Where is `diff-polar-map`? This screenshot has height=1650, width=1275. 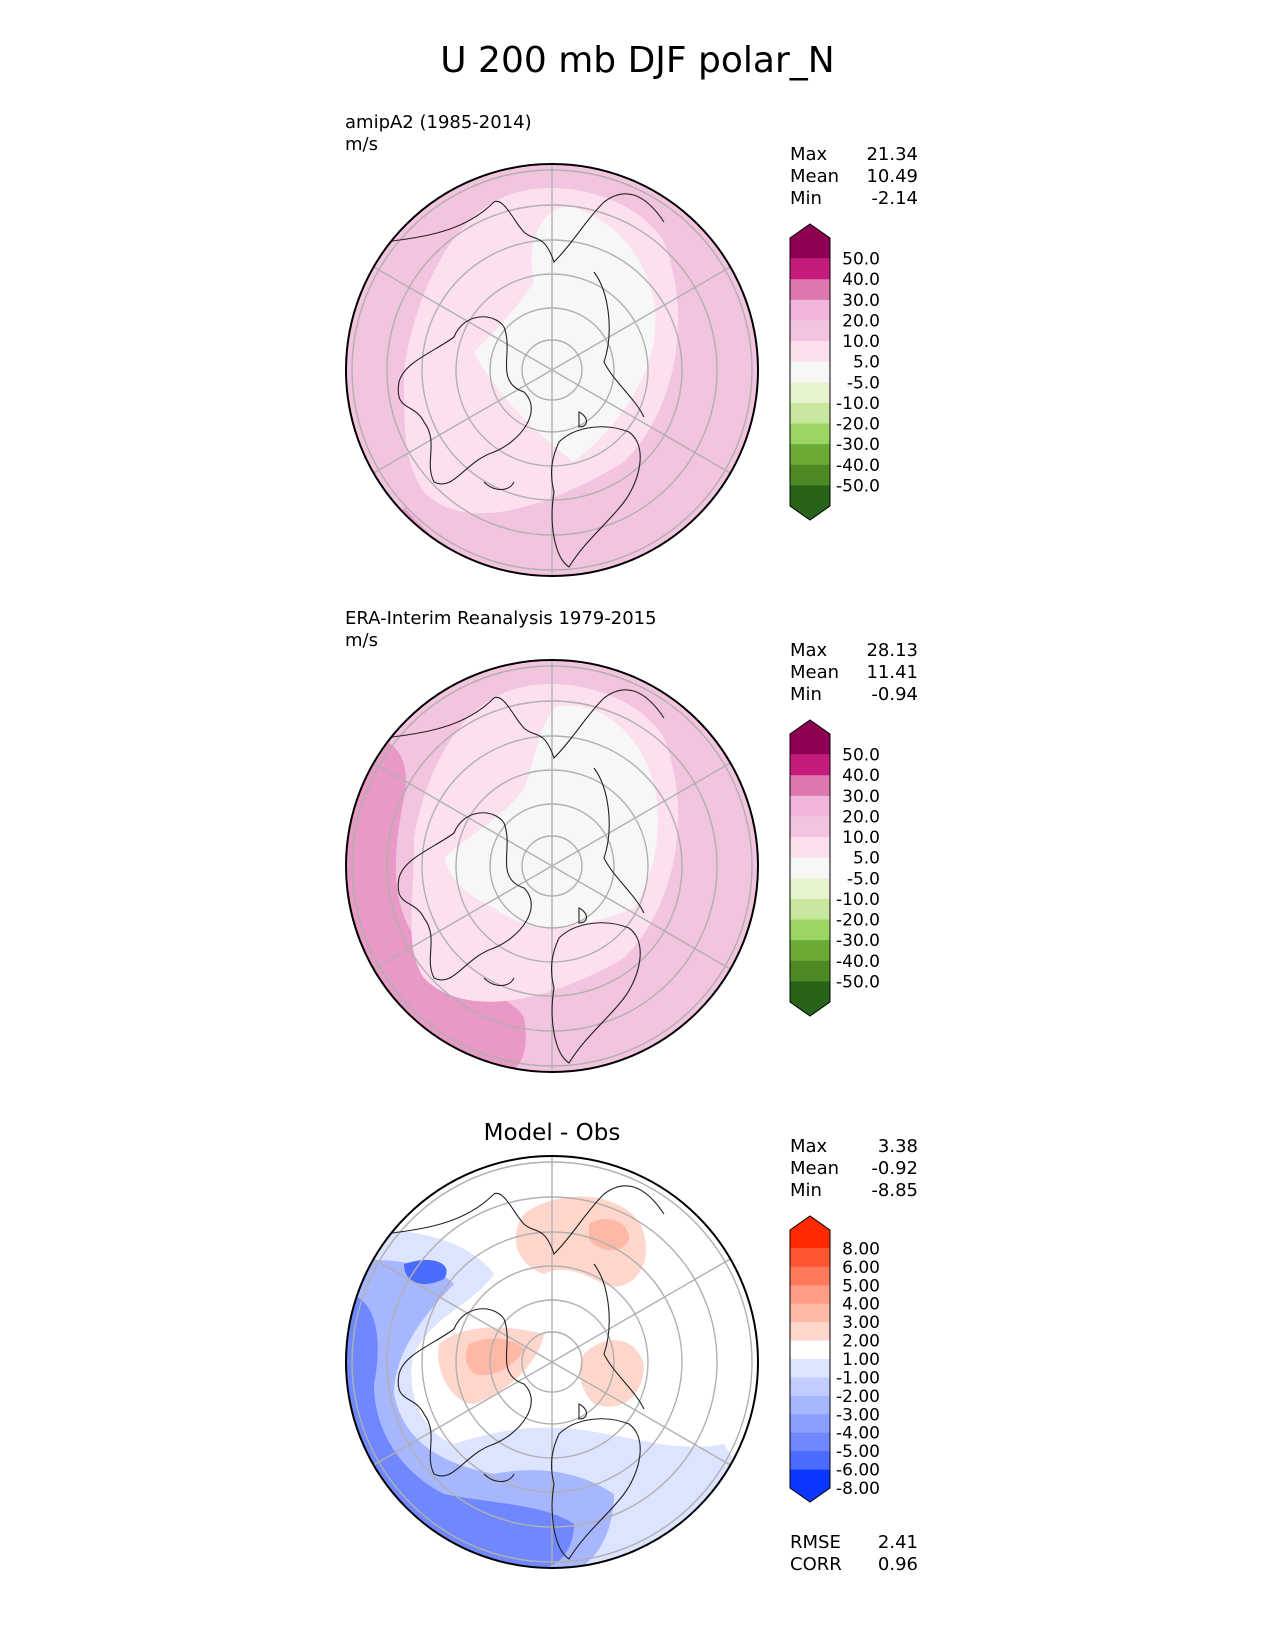 diff-polar-map is located at coordinates (552, 1362).